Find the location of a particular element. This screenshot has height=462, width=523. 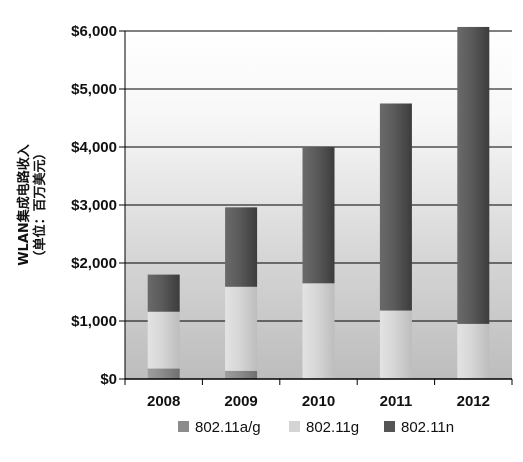

x-tick-label: 2008 is located at coordinates (163, 401).